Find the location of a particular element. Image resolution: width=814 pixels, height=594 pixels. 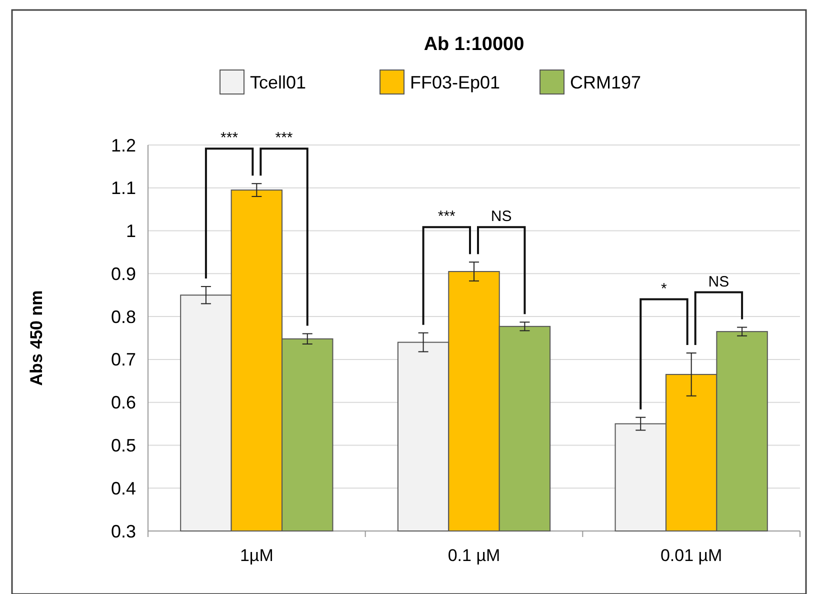

y-tick-label: 0.4 is located at coordinates (123, 488).